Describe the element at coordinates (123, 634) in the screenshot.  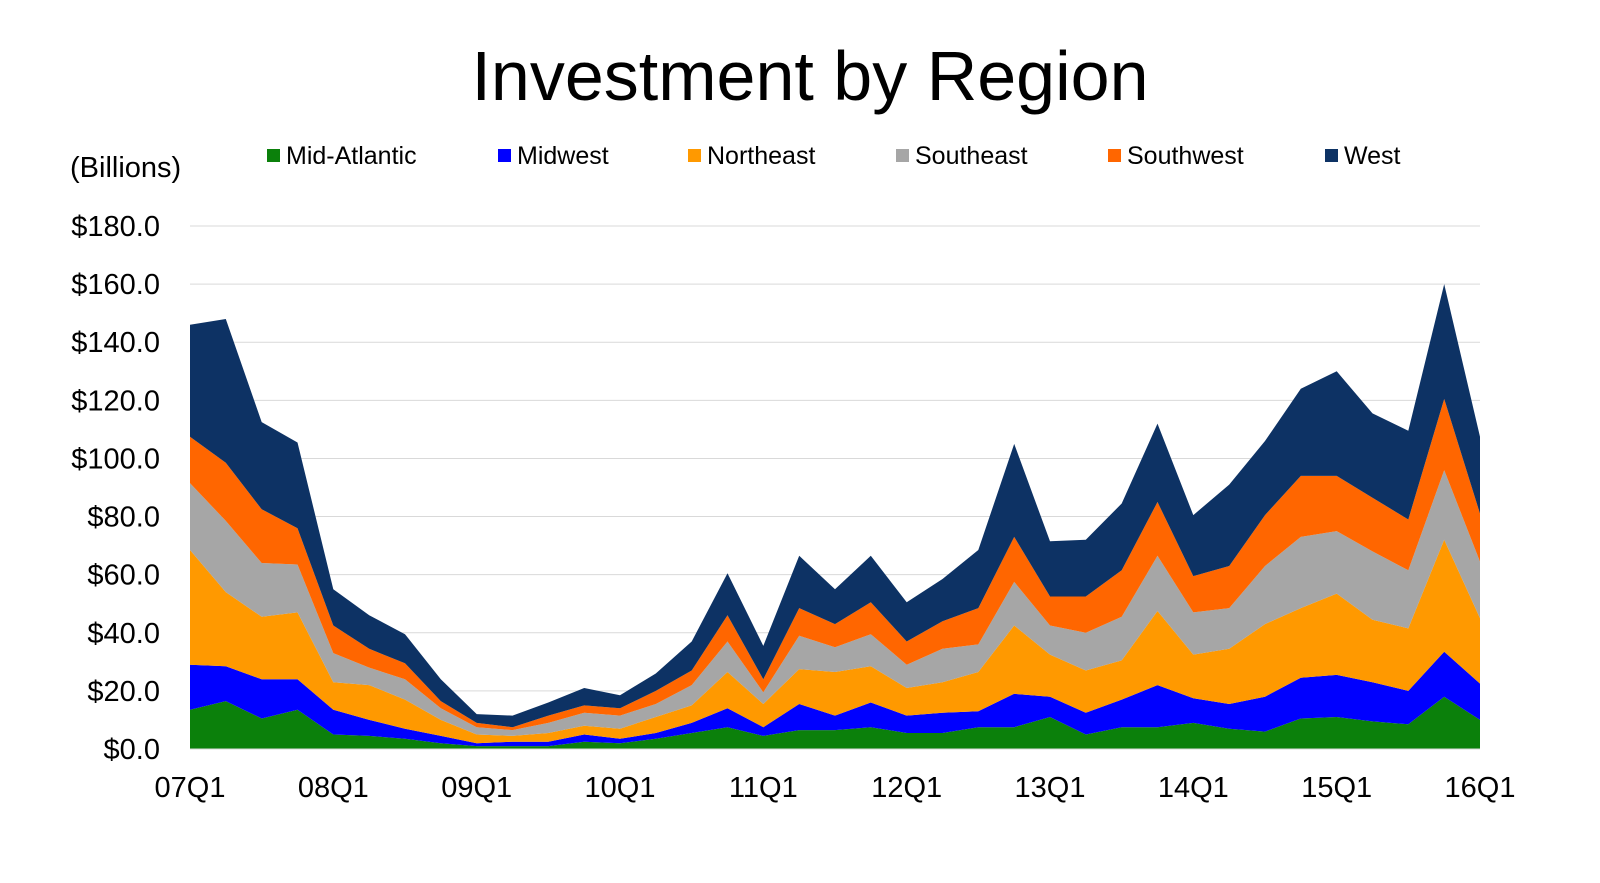
I see `y-tick-label: $40.0` at that location.